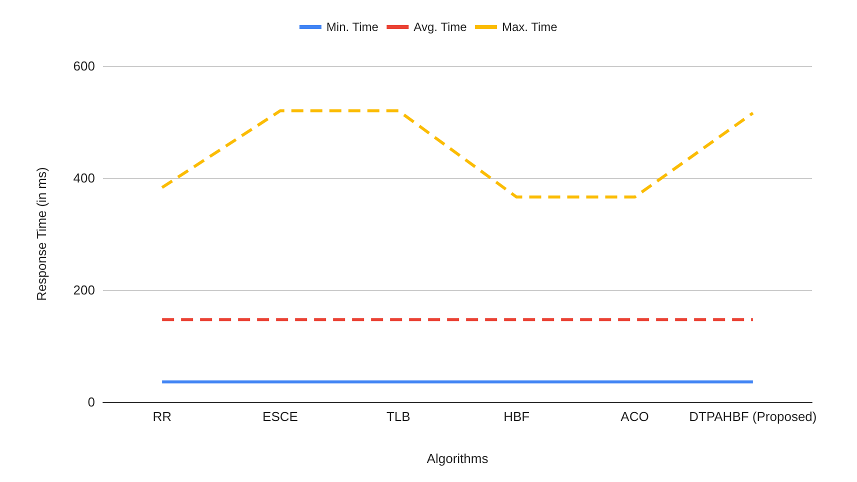 The height and width of the screenshot is (482, 857). What do you see at coordinates (441, 27) in the screenshot?
I see `legend-label: Avg. Time` at bounding box center [441, 27].